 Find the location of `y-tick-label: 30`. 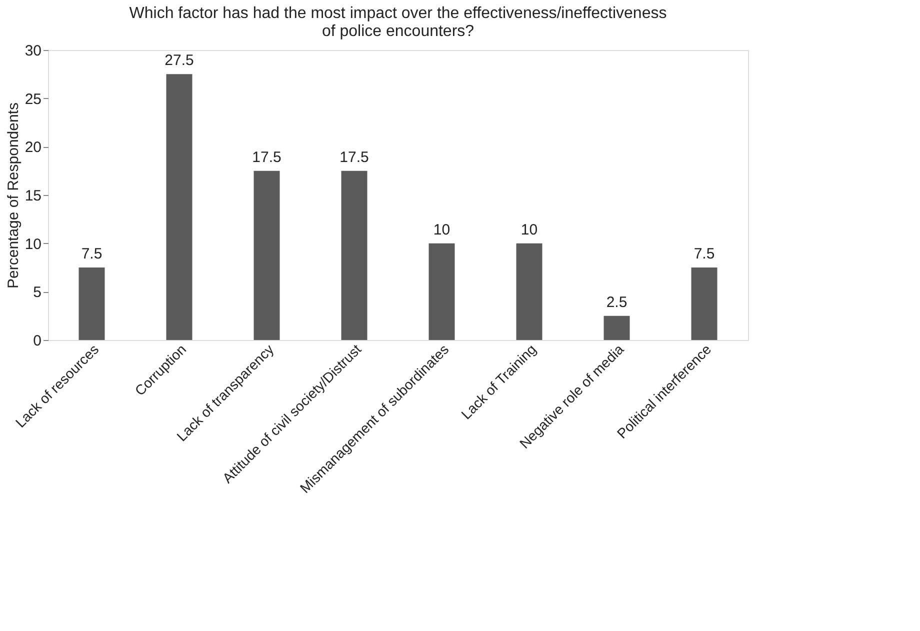

y-tick-label: 30 is located at coordinates (33, 51).